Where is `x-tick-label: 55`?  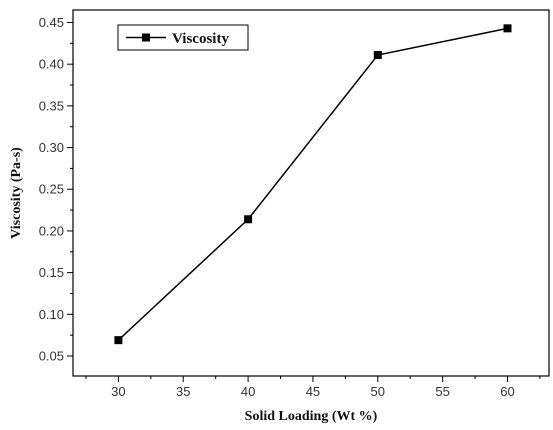
x-tick-label: 55 is located at coordinates (442, 391).